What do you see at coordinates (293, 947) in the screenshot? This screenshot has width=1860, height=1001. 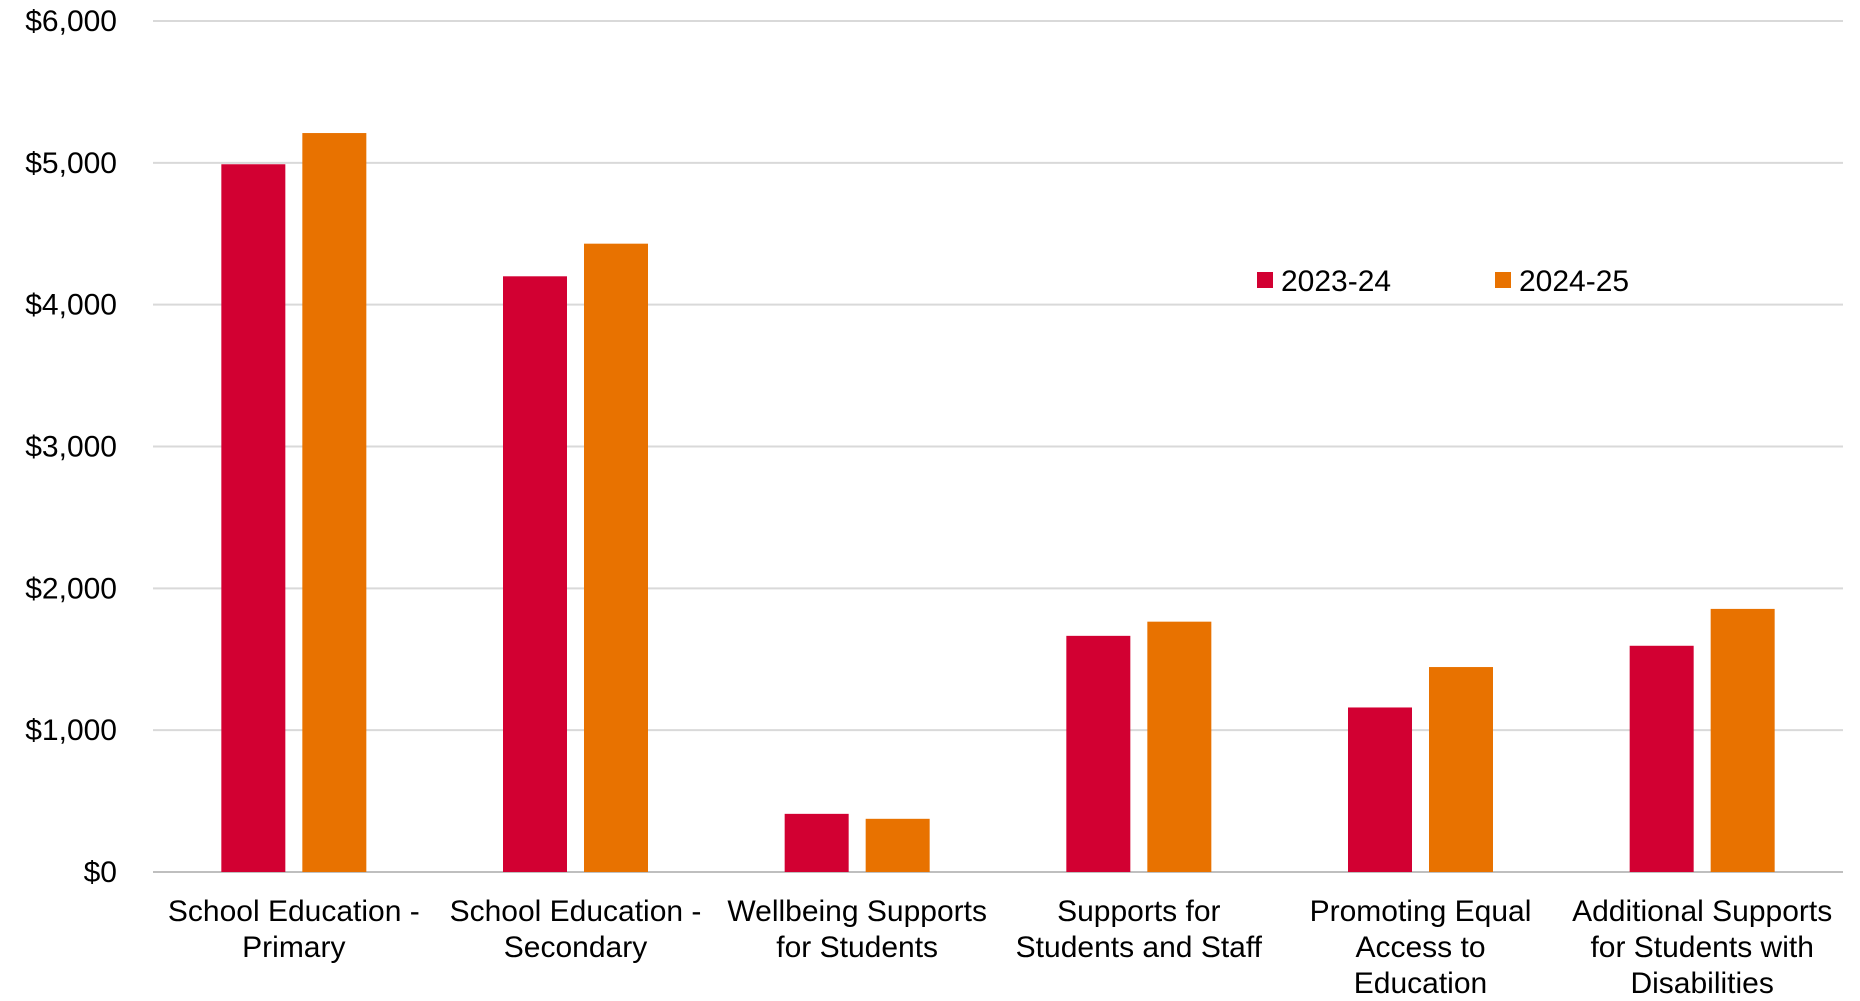 I see `category-label: Primary` at bounding box center [293, 947].